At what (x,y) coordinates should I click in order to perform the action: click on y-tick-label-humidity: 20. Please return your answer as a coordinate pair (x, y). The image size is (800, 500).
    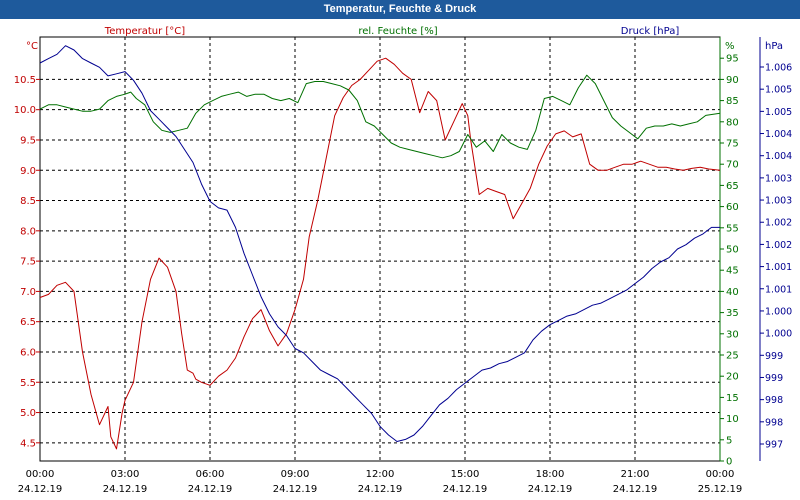
    Looking at the image, I should click on (732, 377).